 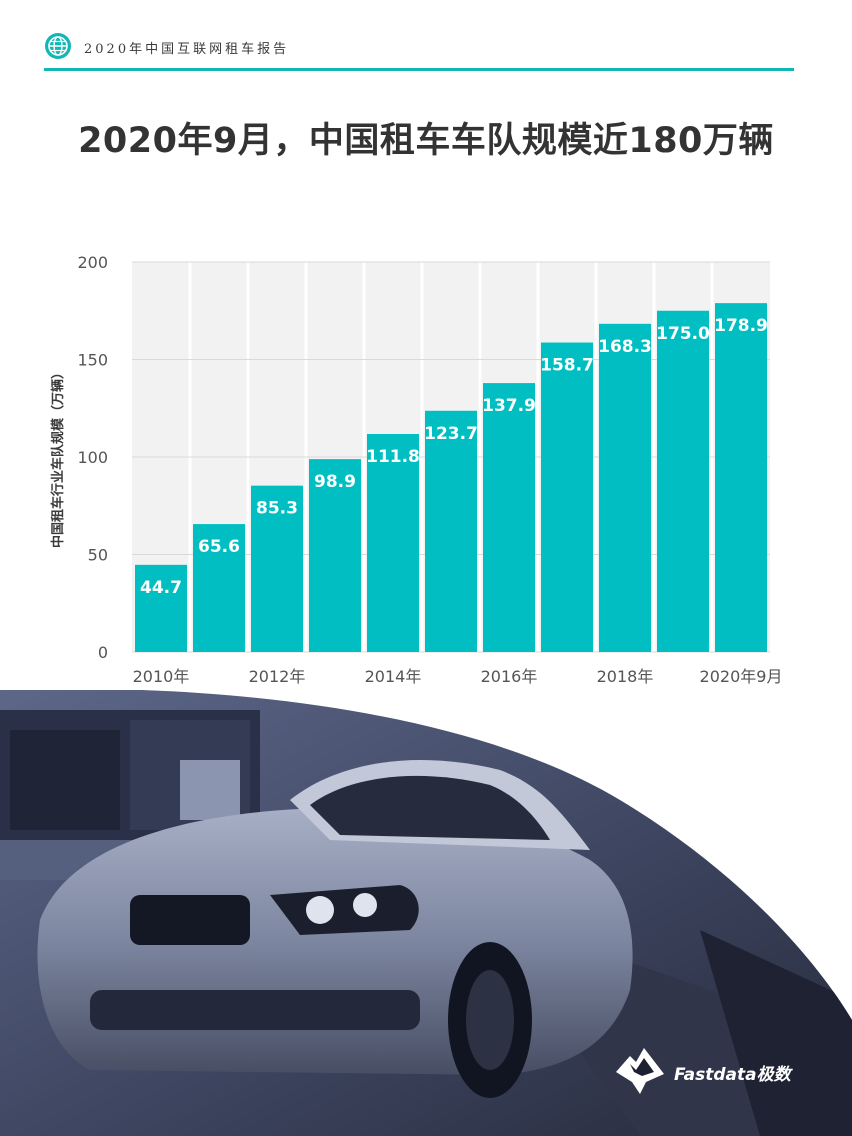 What do you see at coordinates (683, 334) in the screenshot?
I see `bar-value-label: 175.0` at bounding box center [683, 334].